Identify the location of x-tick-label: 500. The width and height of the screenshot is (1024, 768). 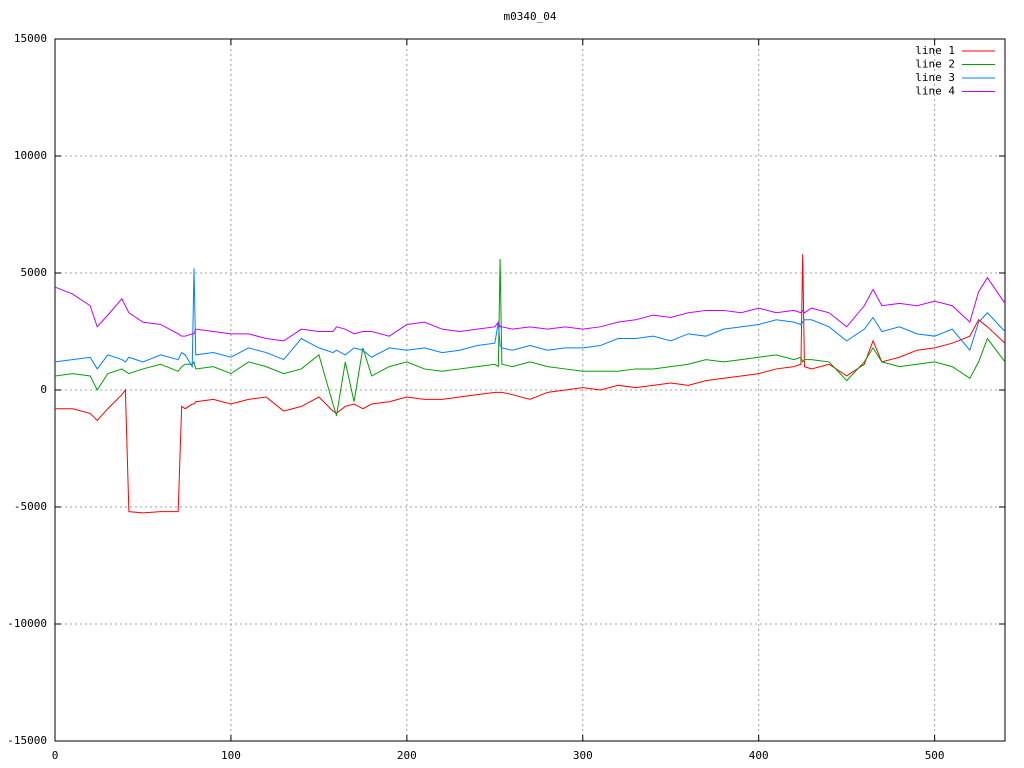
(935, 755).